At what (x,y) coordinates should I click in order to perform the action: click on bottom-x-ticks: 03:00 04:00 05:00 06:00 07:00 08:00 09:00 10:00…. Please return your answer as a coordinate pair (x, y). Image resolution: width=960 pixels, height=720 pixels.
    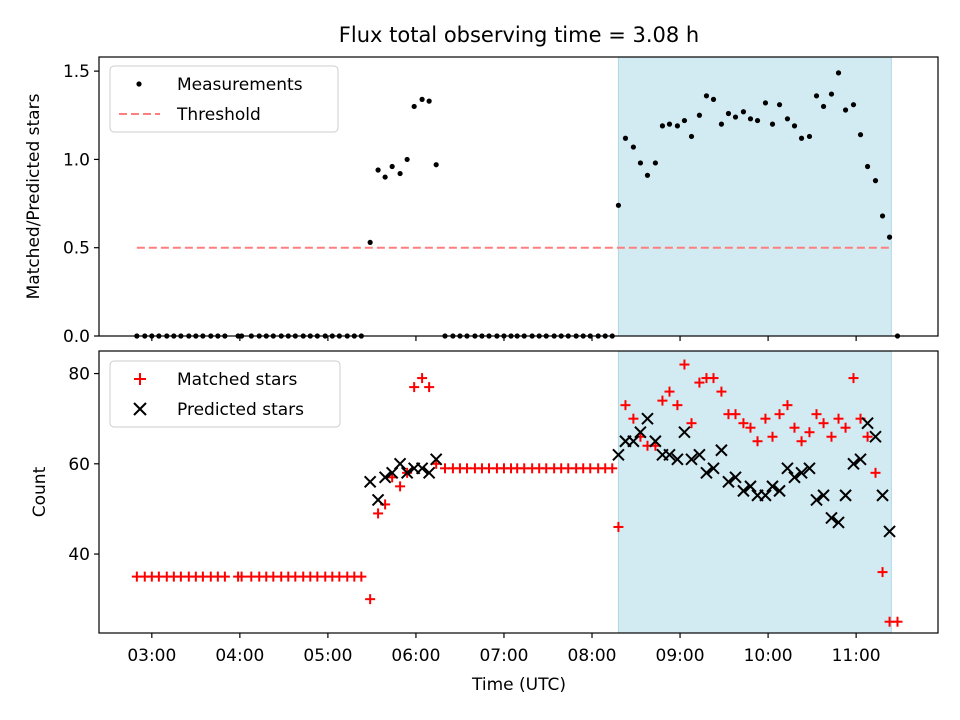
    Looking at the image, I should click on (504, 649).